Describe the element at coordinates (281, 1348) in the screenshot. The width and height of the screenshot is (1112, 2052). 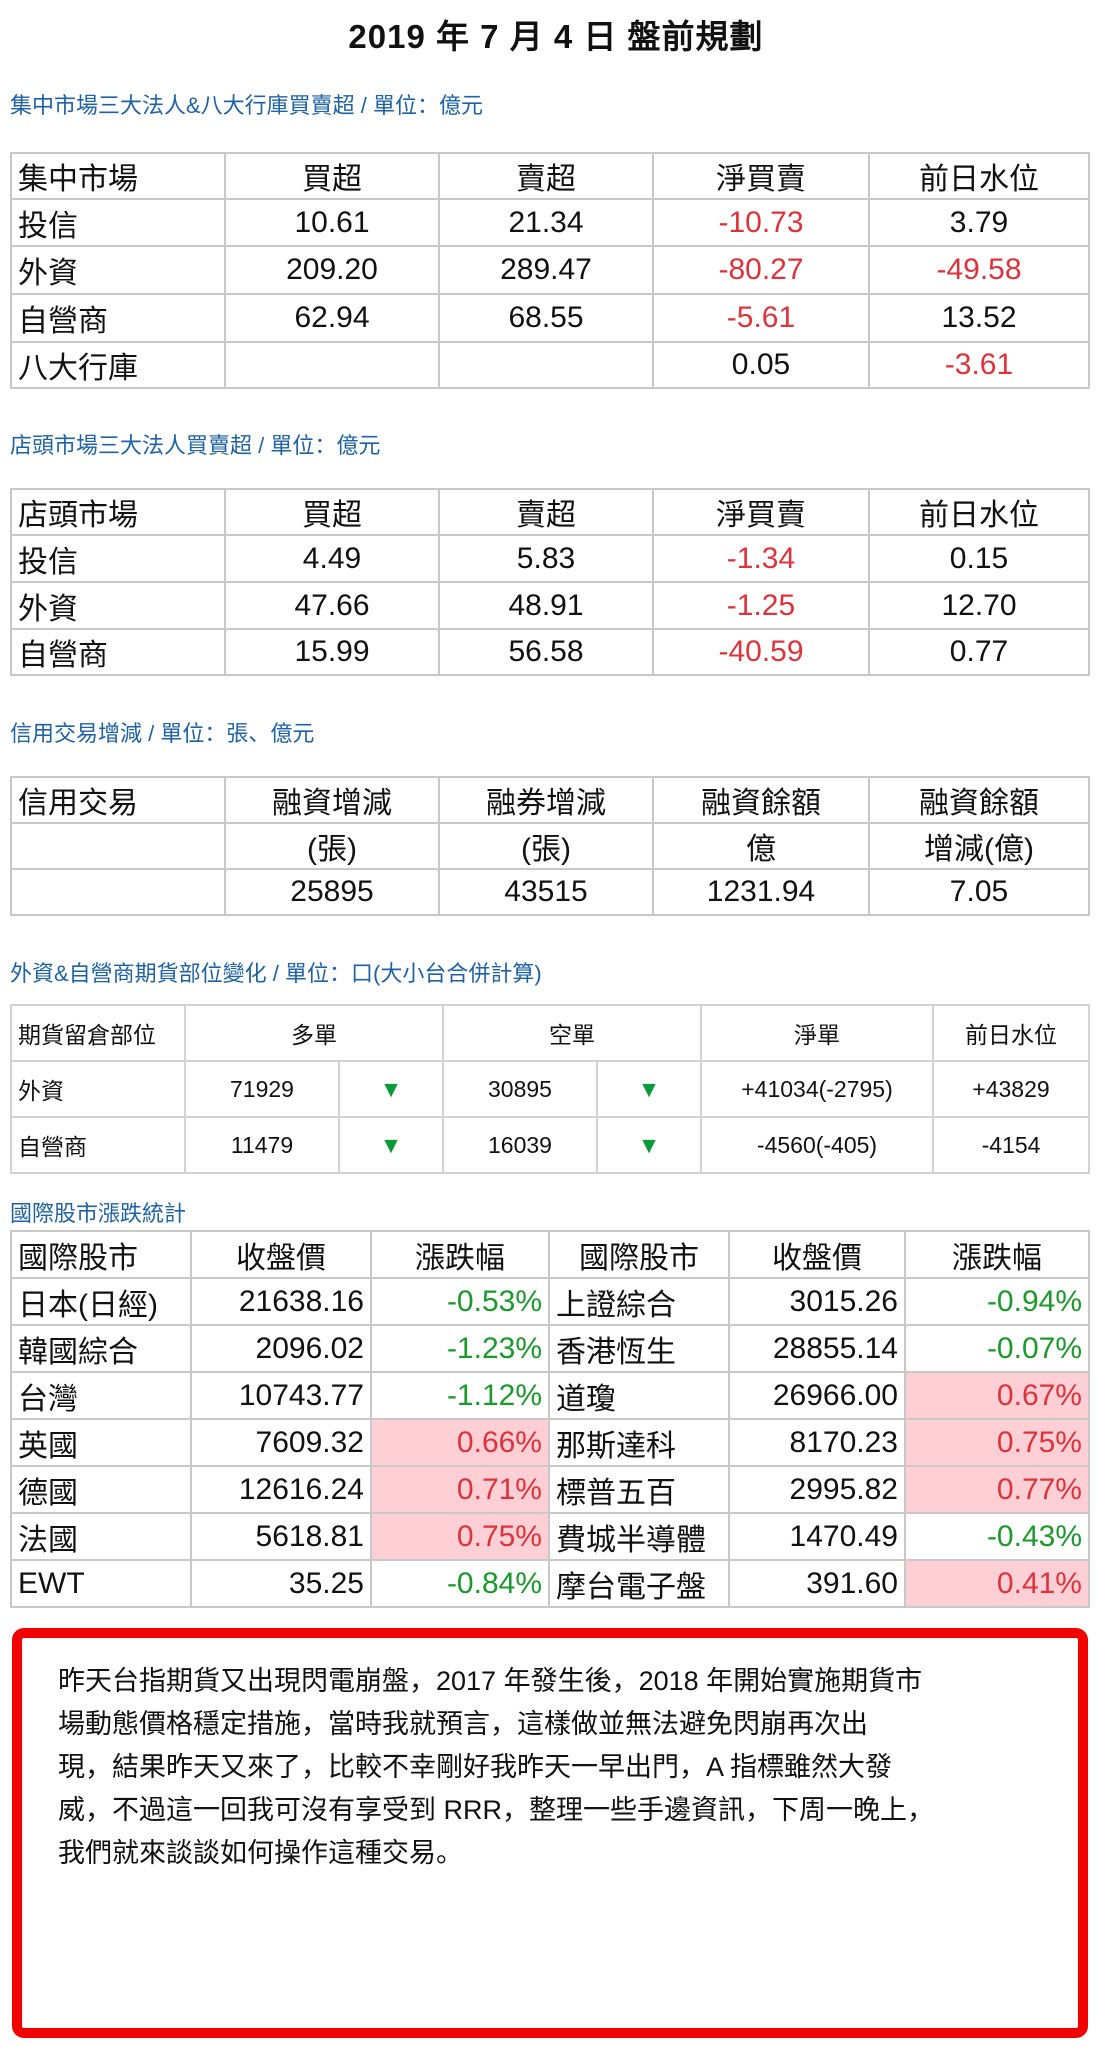
I see `close-price: 2096.02` at that location.